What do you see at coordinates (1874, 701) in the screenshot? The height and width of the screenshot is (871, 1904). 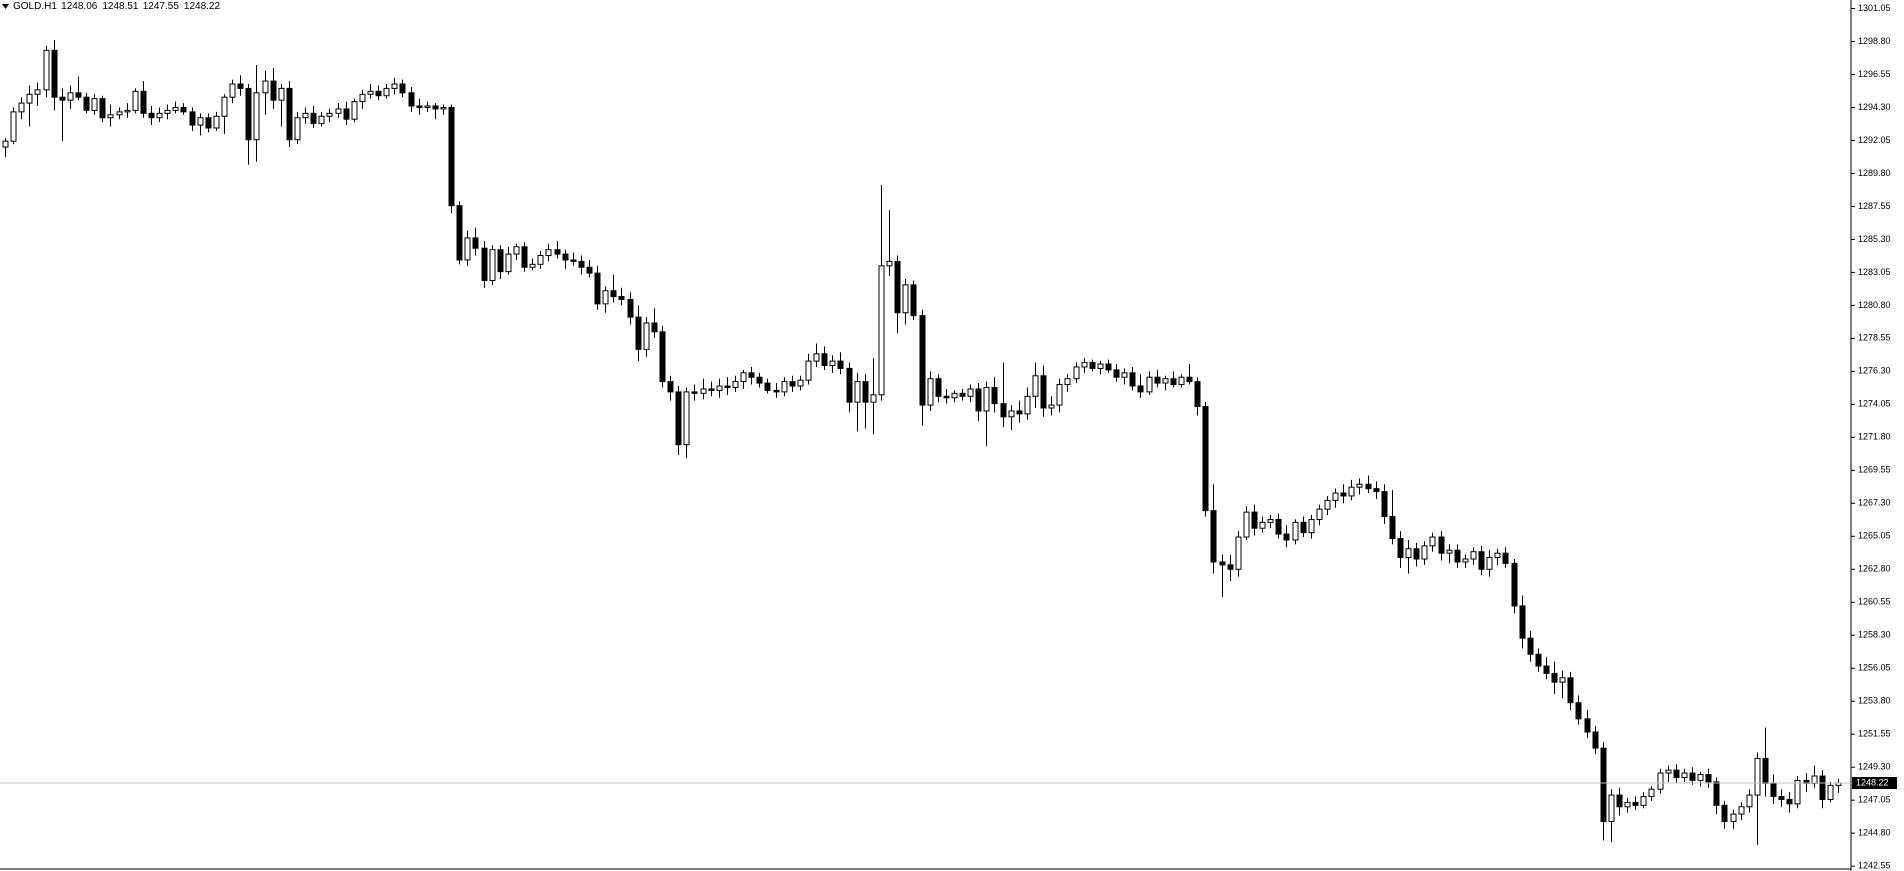 I see `y-tick-label: 1253.80` at bounding box center [1874, 701].